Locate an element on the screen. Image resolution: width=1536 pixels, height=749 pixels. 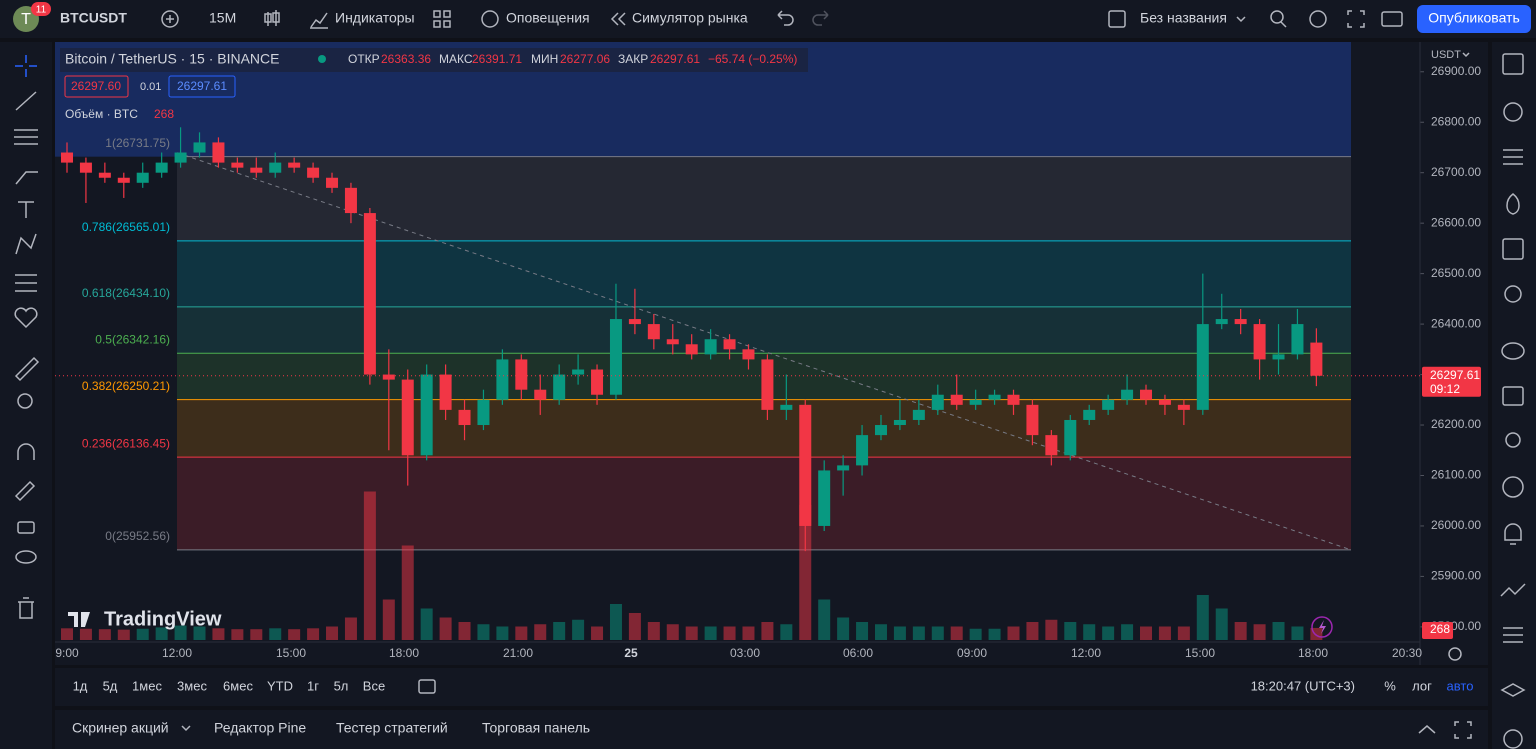
layers-icon is located at coordinates (1513, 690).